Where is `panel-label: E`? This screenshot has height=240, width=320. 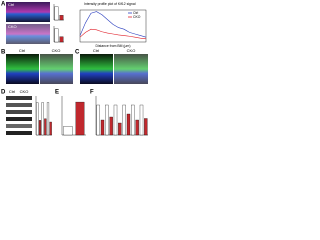
panel-label: E is located at coordinates (57, 93).